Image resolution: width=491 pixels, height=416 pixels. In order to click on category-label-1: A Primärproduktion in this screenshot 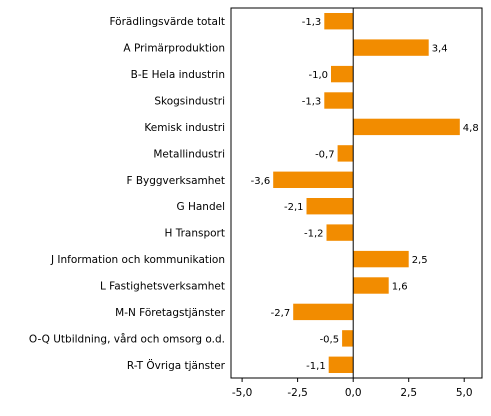, I will do `click(174, 49)`.